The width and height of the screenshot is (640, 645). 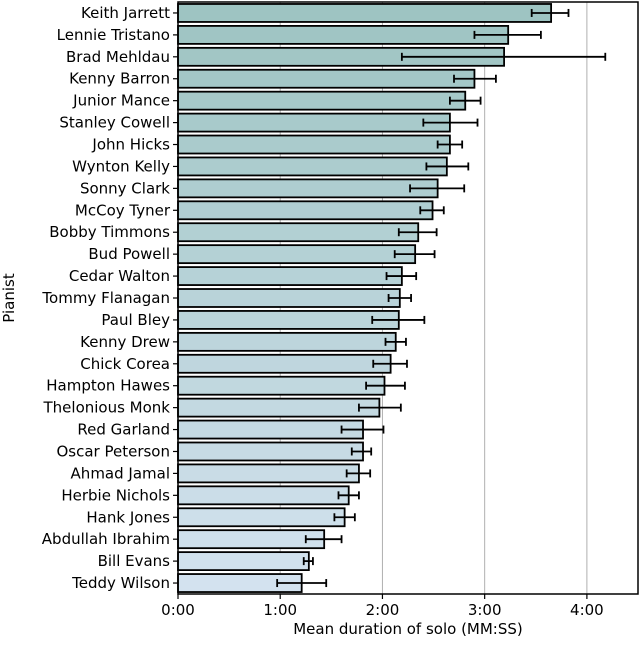 What do you see at coordinates (121, 166) in the screenshot?
I see `y-tick-label: Wynton Kelly` at bounding box center [121, 166].